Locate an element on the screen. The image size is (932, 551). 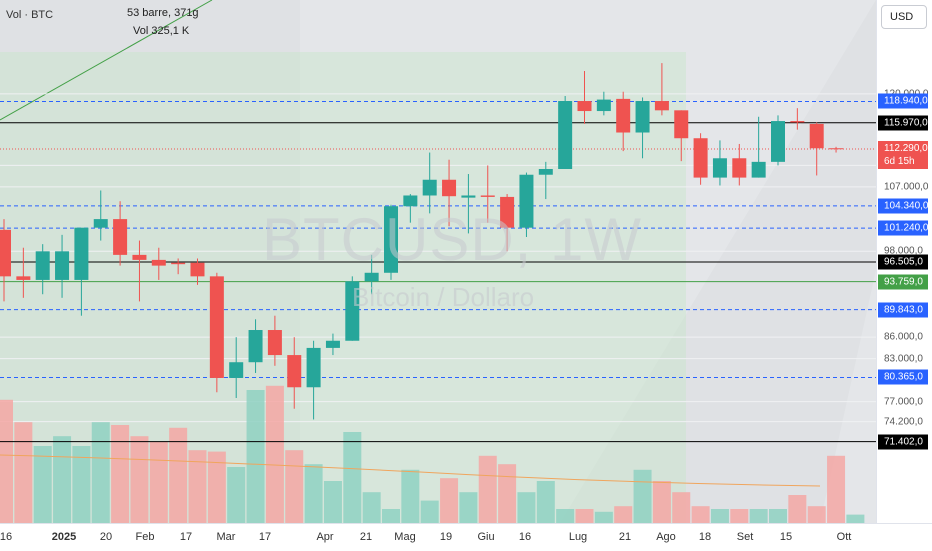
time-tick-label: 2025 is located at coordinates (64, 537).